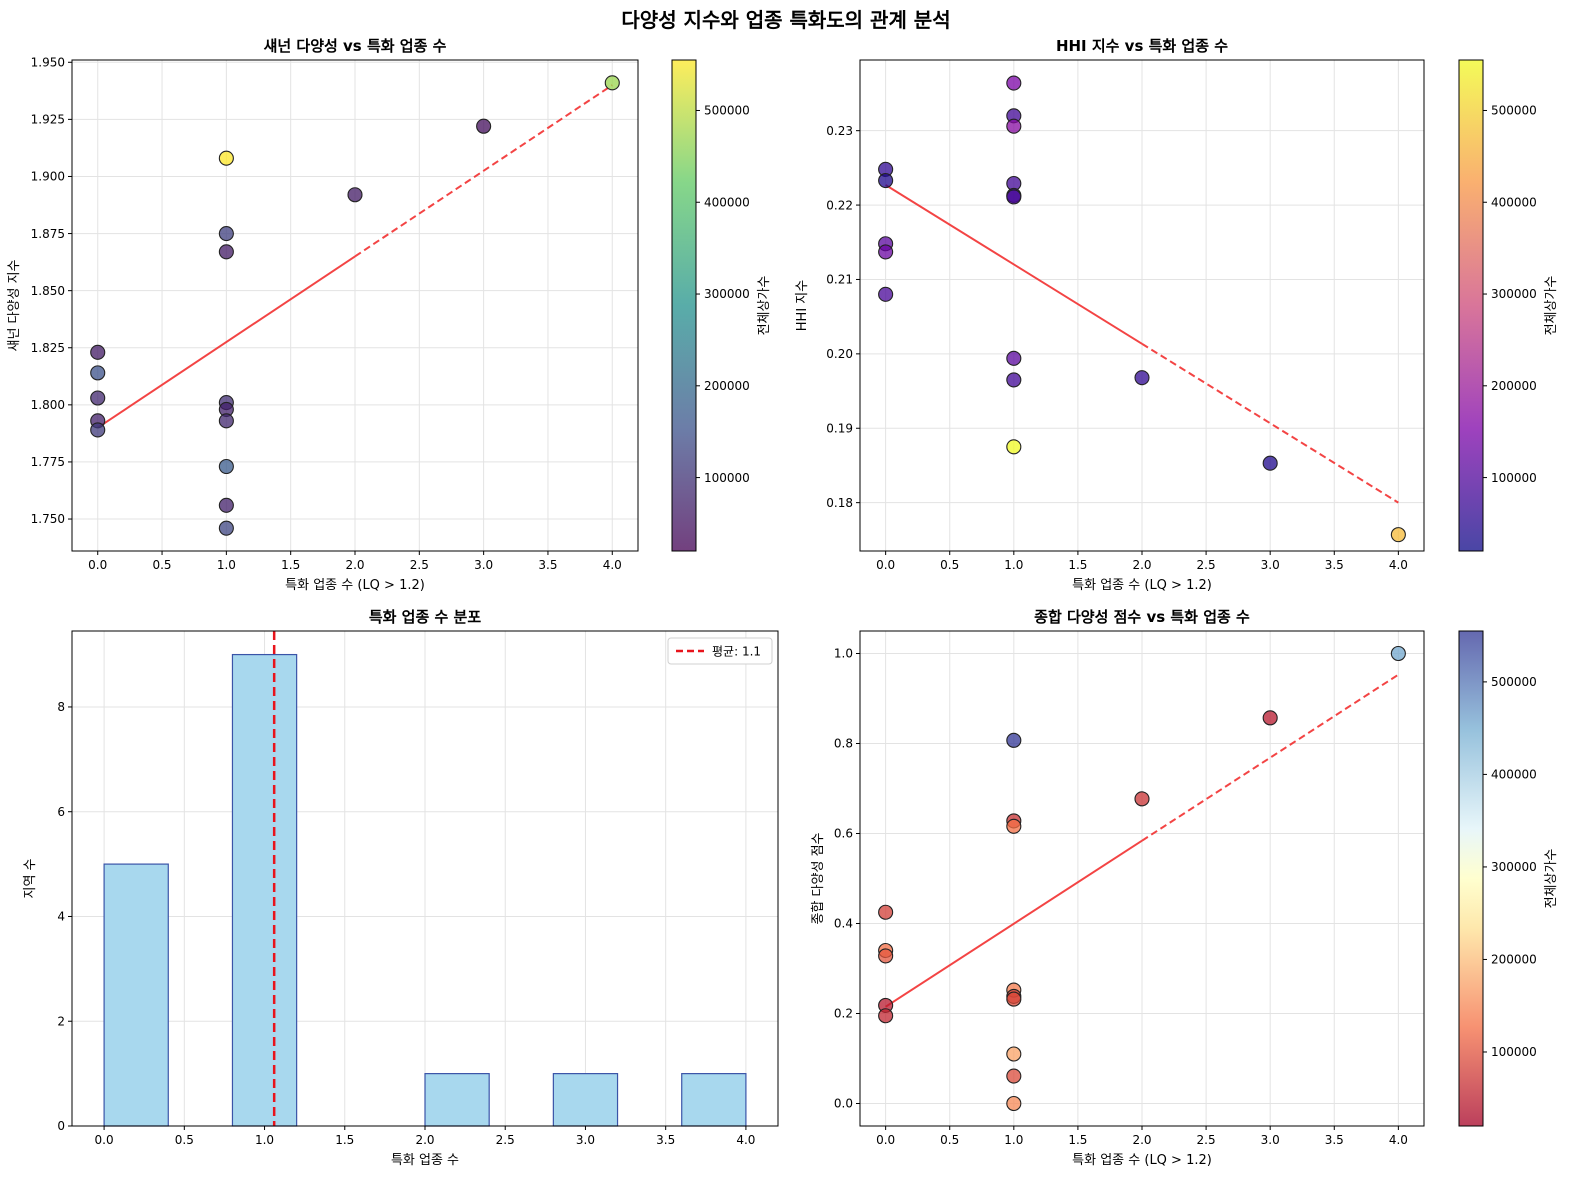 Image resolution: width=1572 pixels, height=1180 pixels. Describe the element at coordinates (48, 234) in the screenshot. I see `y-tick-label: 1.875` at that location.